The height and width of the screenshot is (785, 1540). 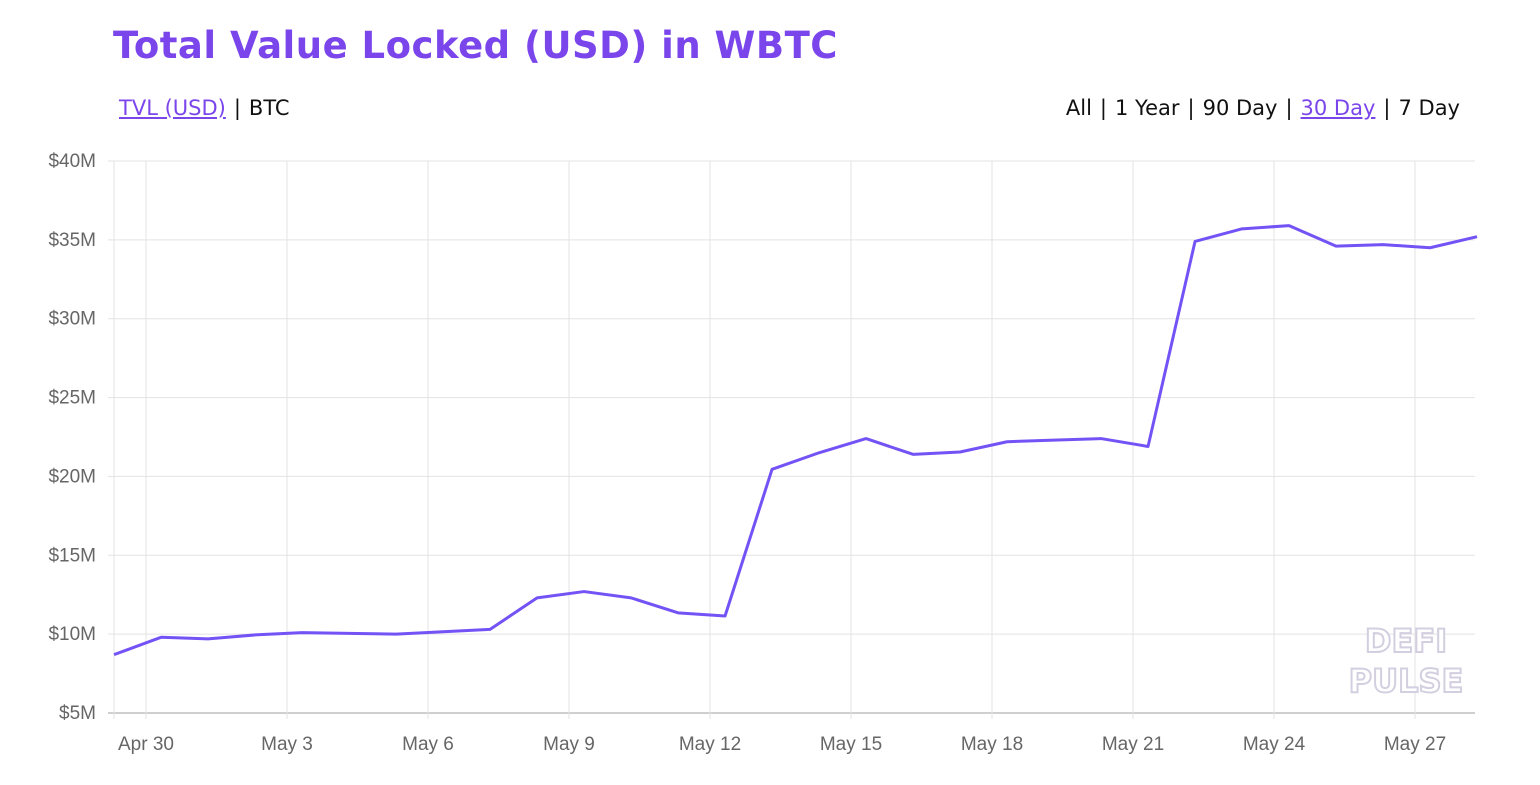 What do you see at coordinates (72, 634) in the screenshot?
I see `y-tick-label: $10M` at bounding box center [72, 634].